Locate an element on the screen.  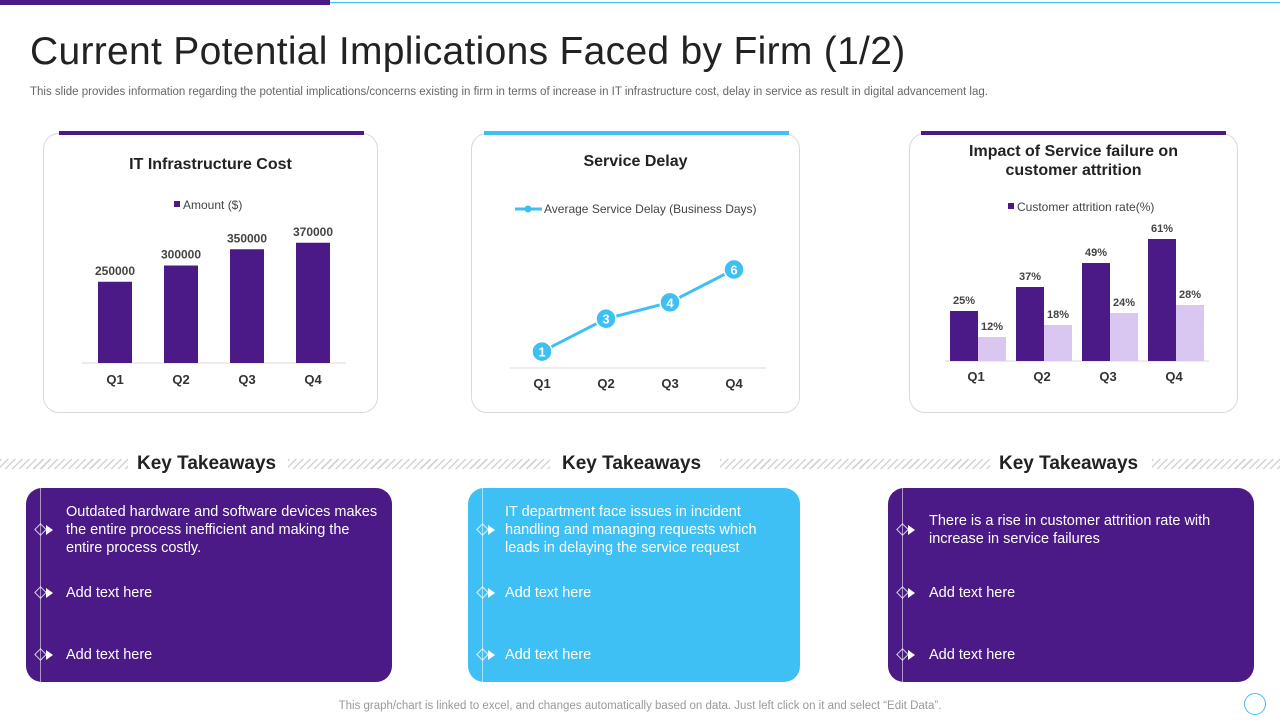
data-label: 3 is located at coordinates (605, 319).